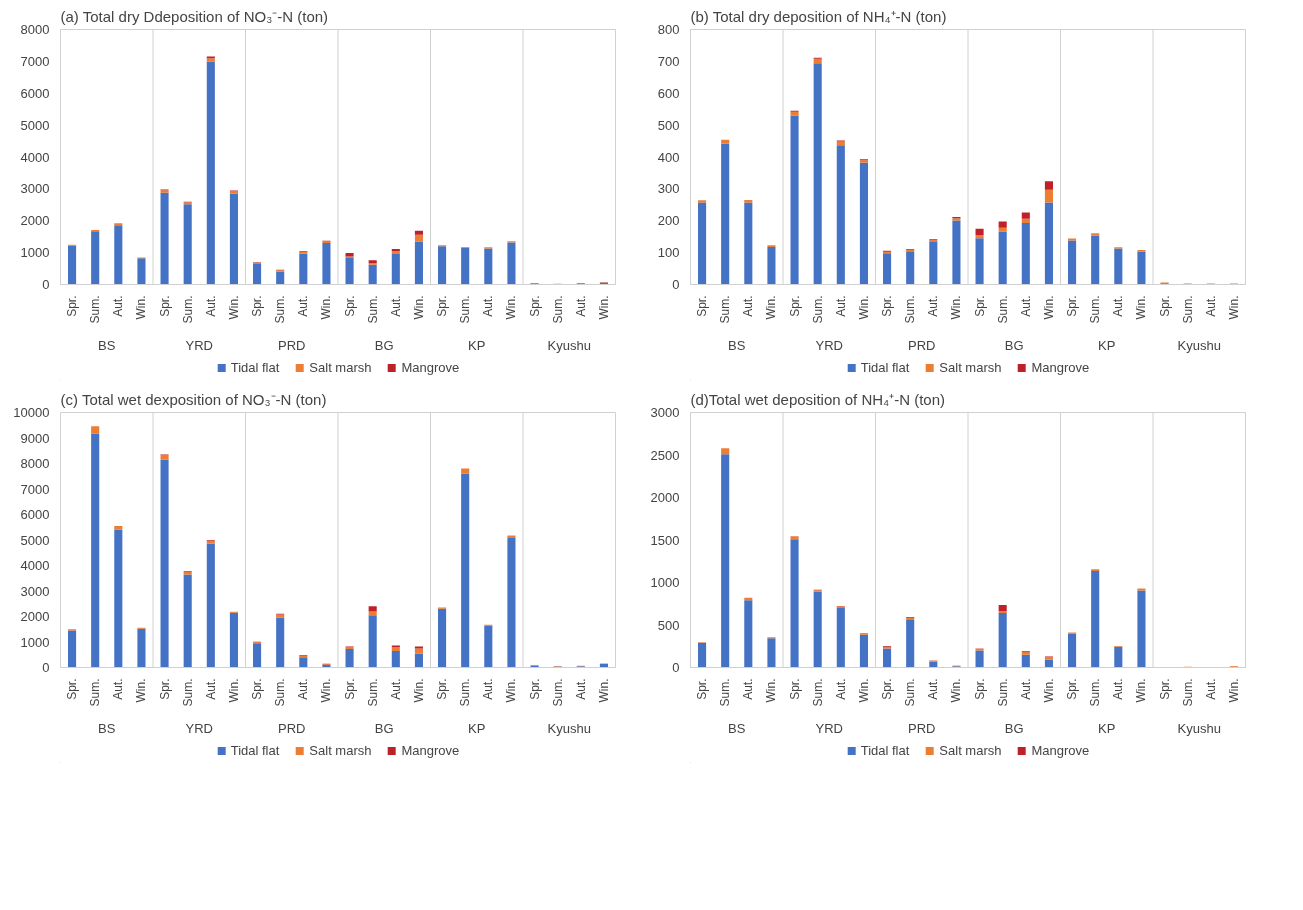  Describe the element at coordinates (569, 345) in the screenshot. I see `text: Kyushu` at that location.